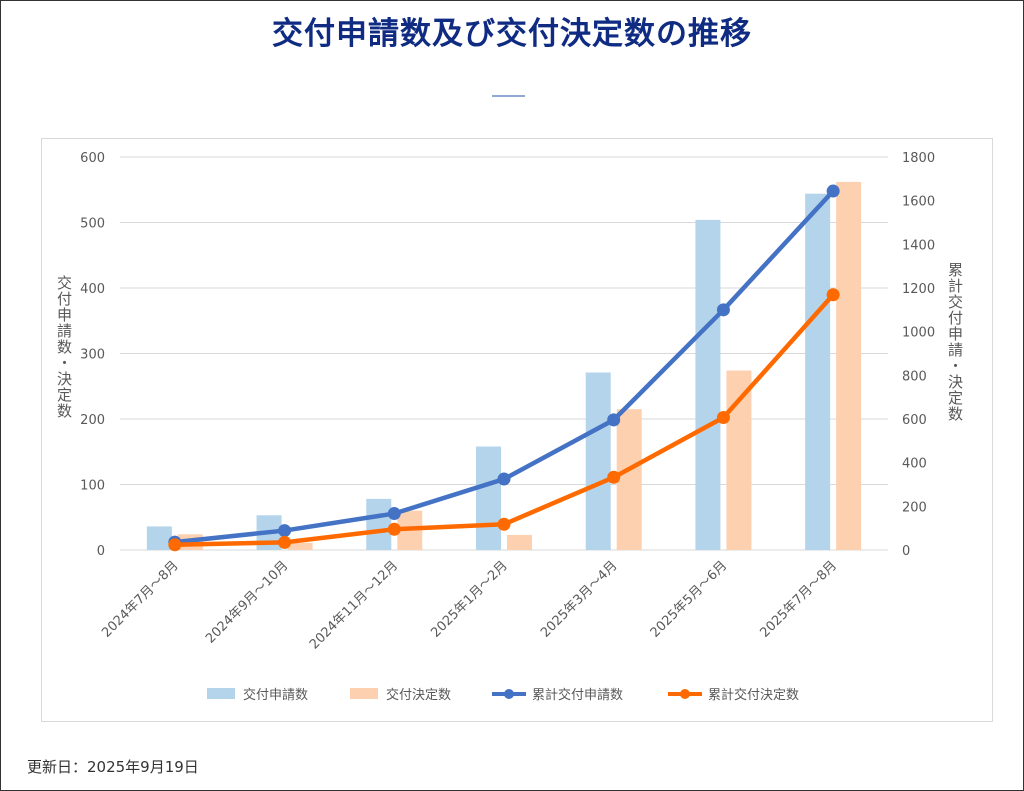 This screenshot has height=791, width=1024. What do you see at coordinates (92, 224) in the screenshot?
I see `y-tick-label: 500` at bounding box center [92, 224].